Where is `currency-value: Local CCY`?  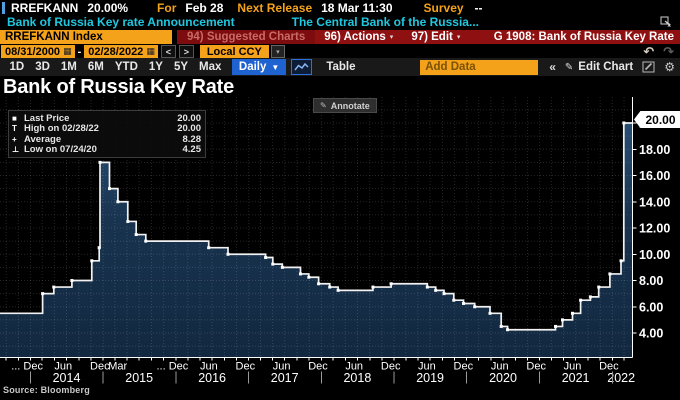
currency-value: Local CCY is located at coordinates (234, 51).